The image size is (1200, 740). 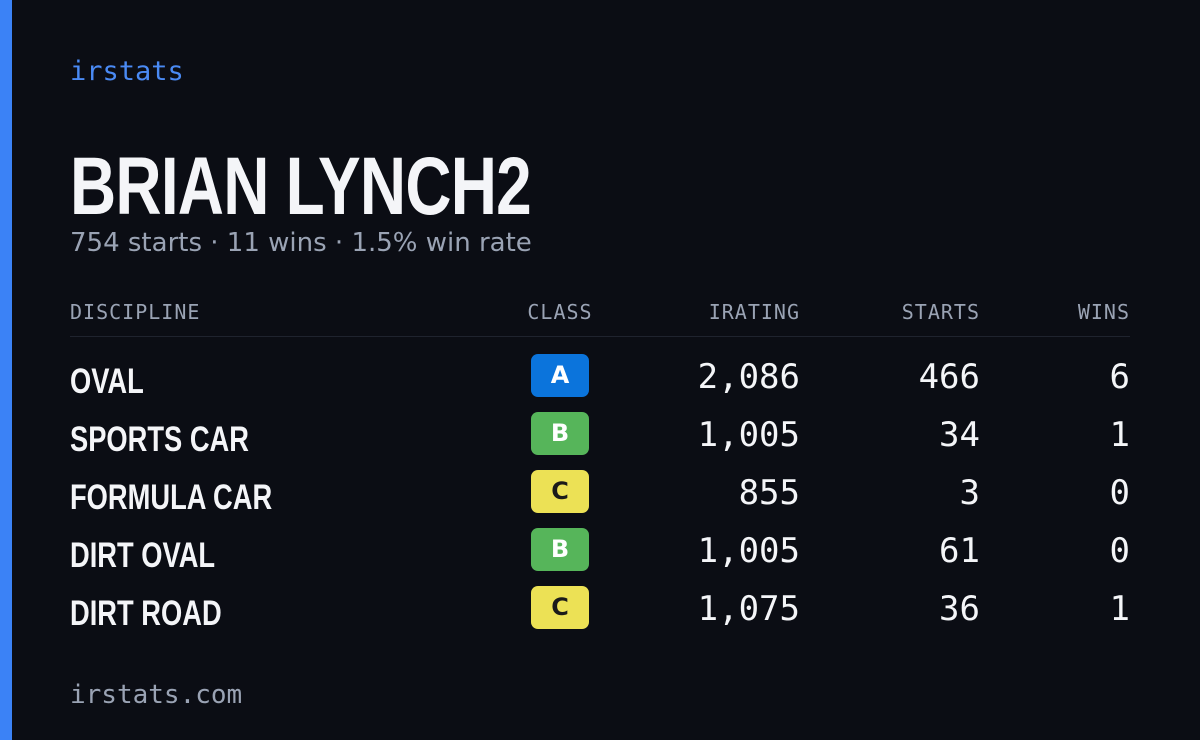 I want to click on column-header: DISCIPLINE, so click(x=135, y=312).